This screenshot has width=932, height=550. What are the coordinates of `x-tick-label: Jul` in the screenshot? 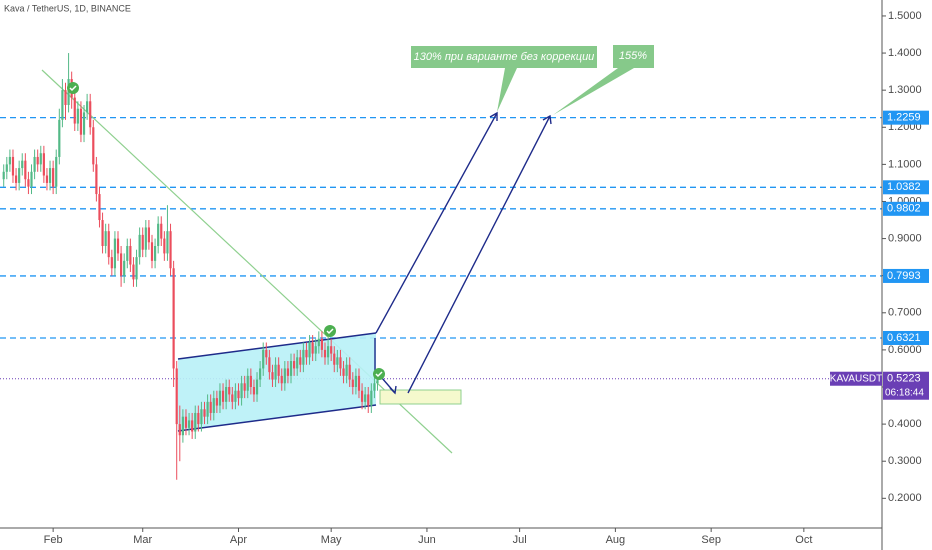 It's located at (520, 540).